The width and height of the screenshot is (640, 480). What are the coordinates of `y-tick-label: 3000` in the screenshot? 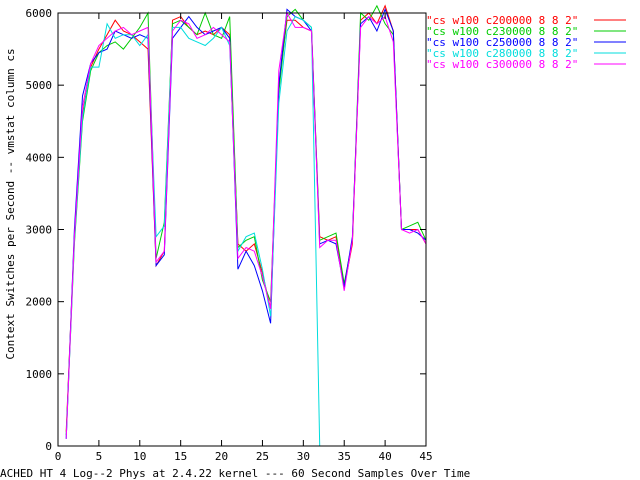 It's located at (39, 230).